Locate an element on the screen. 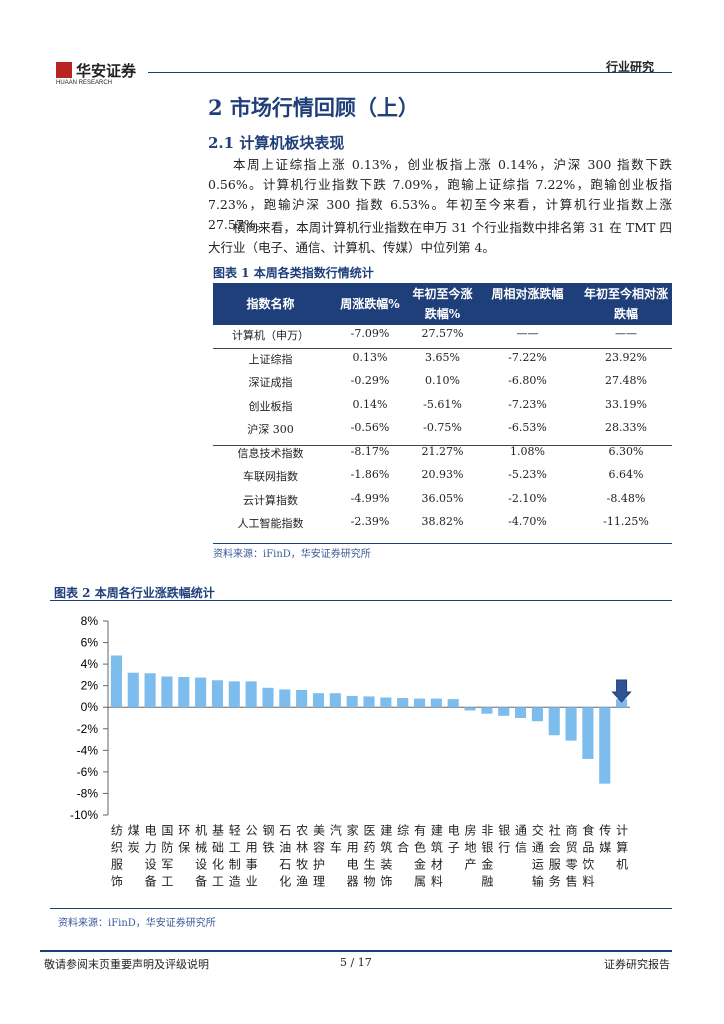  footer-left: 敬请参阅末页重要声明及评级说明 is located at coordinates (126, 964).